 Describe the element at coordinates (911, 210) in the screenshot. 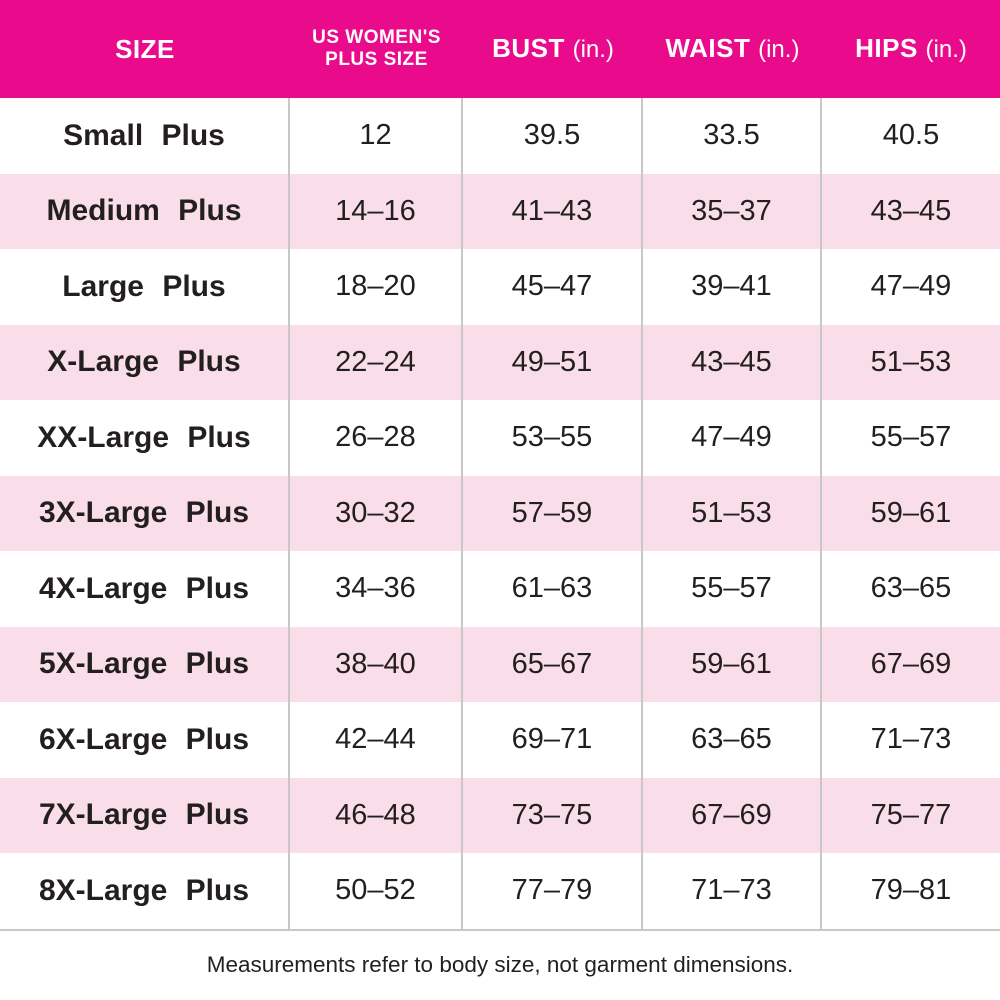

I see `hips-cell: 43–45` at that location.